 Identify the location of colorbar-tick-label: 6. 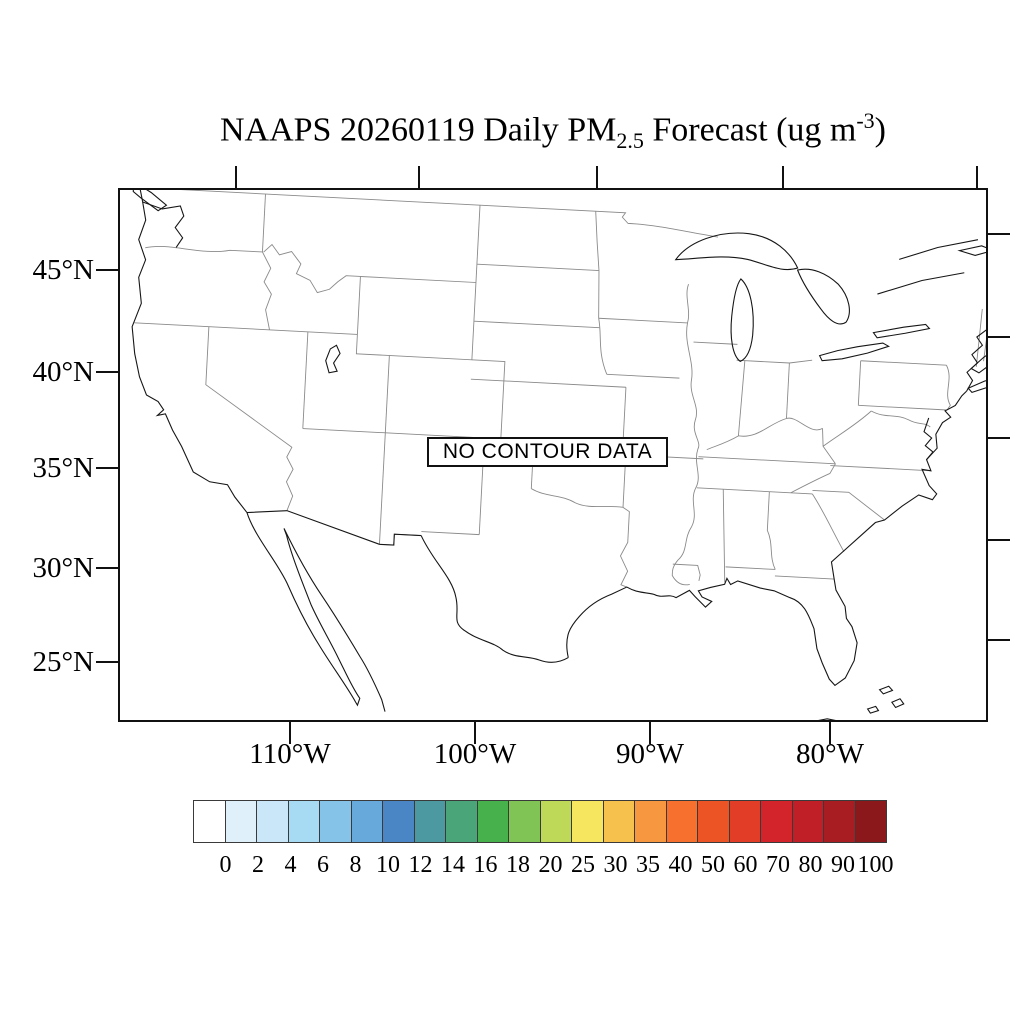
(323, 865).